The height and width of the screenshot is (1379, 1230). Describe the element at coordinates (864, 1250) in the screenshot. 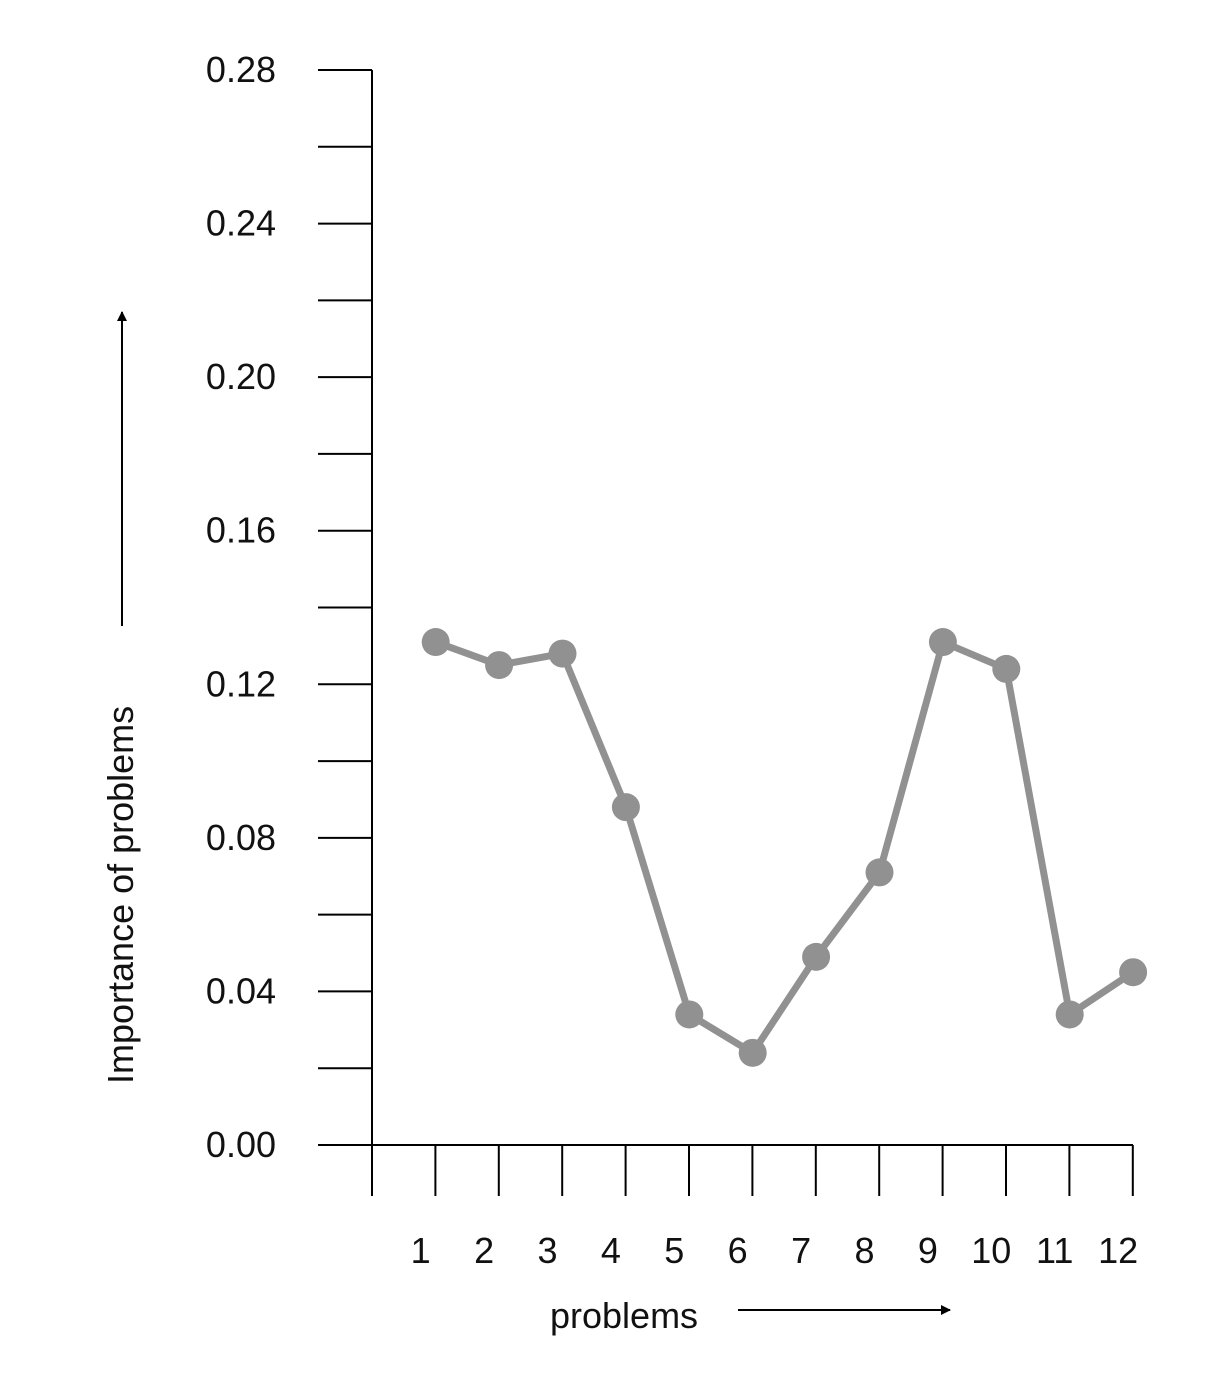

I see `x-tick-label: 8` at that location.